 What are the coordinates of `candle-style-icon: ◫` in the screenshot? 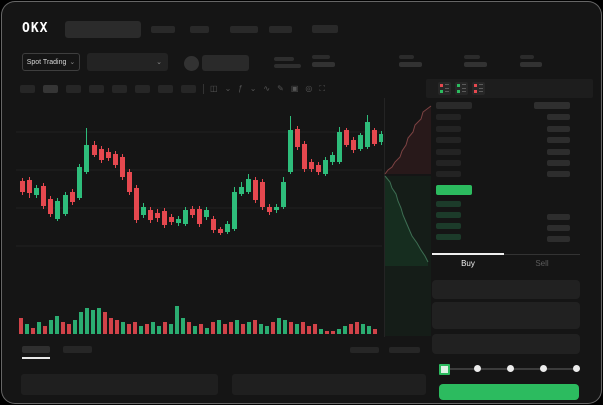 It's located at (214, 88).